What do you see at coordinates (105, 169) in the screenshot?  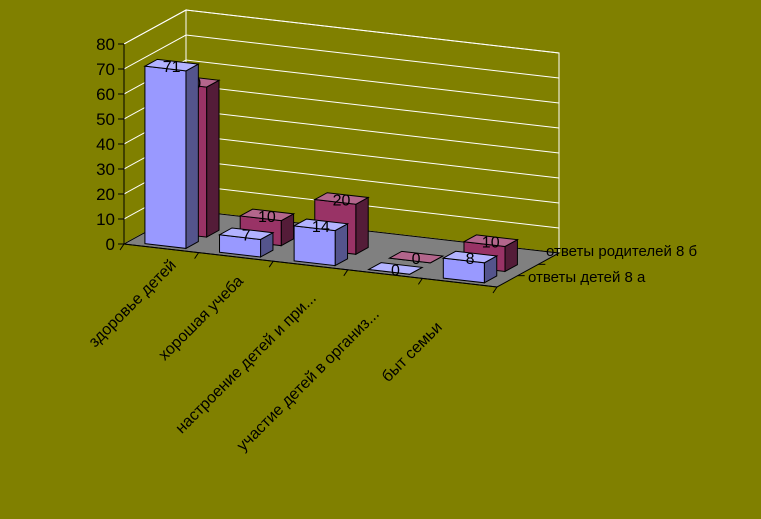 I see `y-tick-label-3: 30` at bounding box center [105, 169].